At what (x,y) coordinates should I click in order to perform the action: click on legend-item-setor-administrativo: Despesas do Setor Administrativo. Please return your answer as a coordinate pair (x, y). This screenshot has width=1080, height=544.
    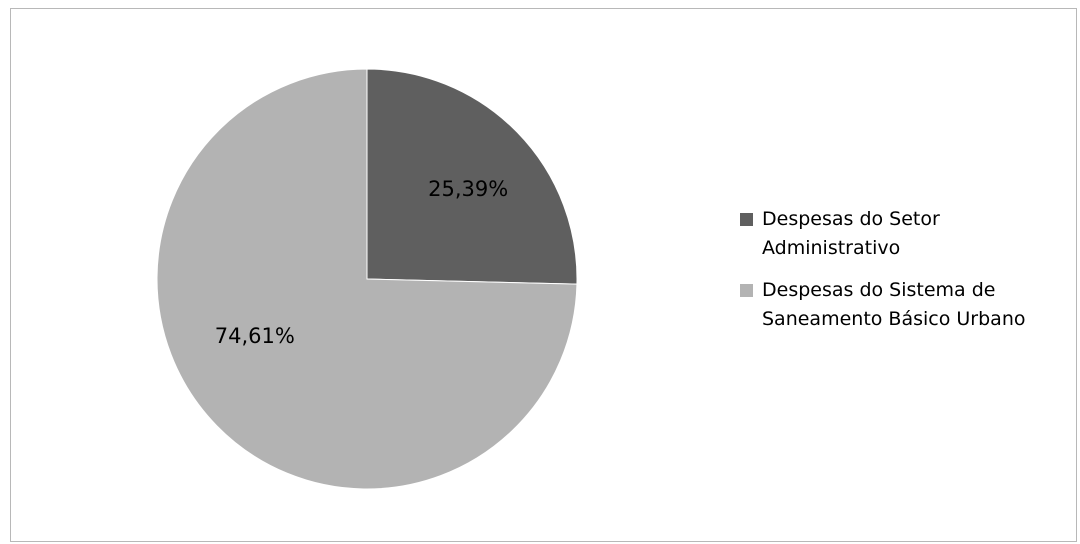
    Looking at the image, I should click on (905, 234).